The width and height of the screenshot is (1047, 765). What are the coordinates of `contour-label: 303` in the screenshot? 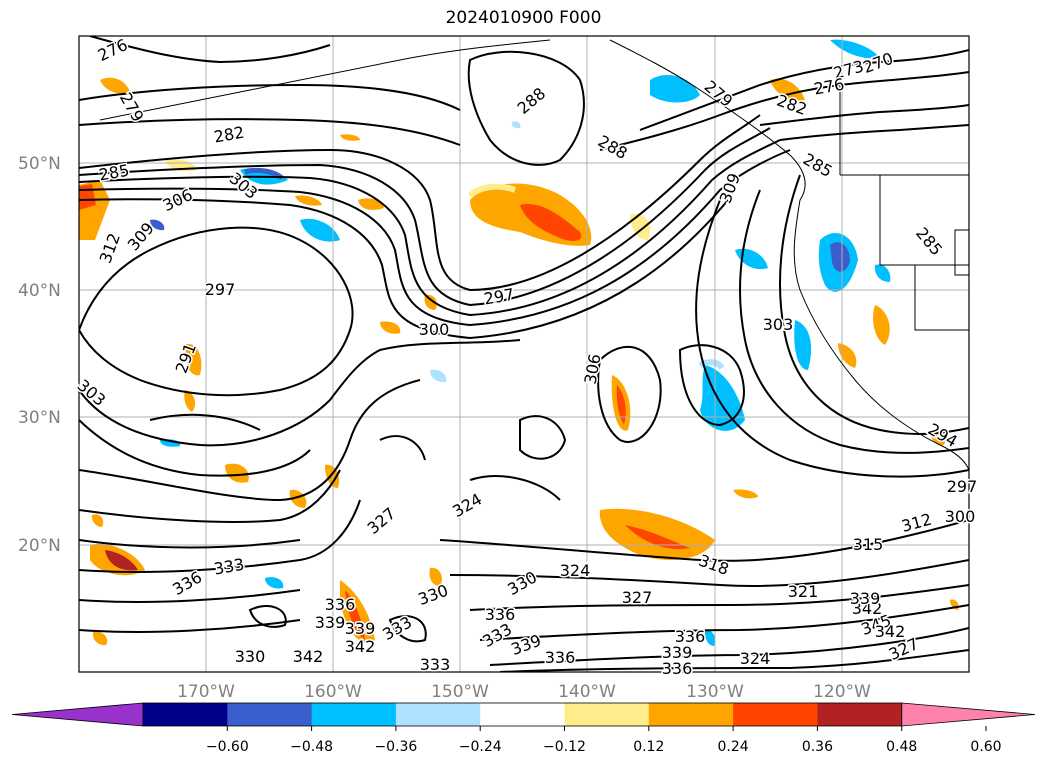 It's located at (778, 324).